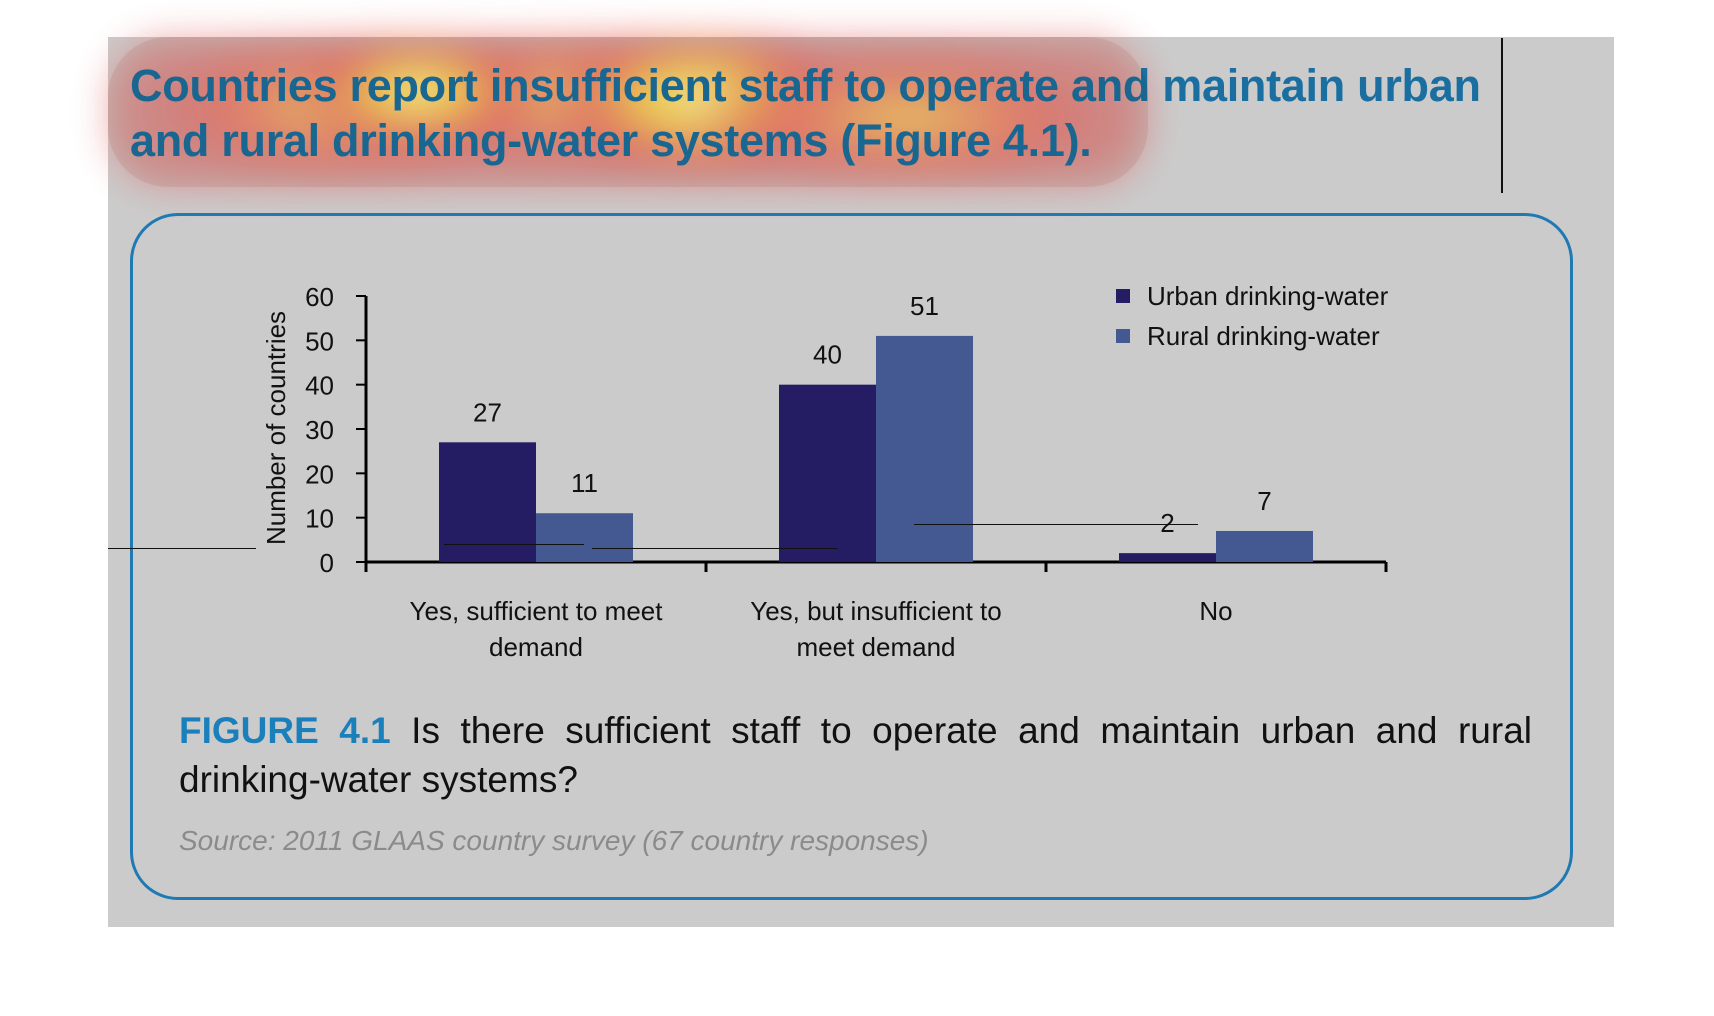 Image resolution: width=1714 pixels, height=1016 pixels. Describe the element at coordinates (319, 341) in the screenshot. I see `y-tick-label: 50` at that location.